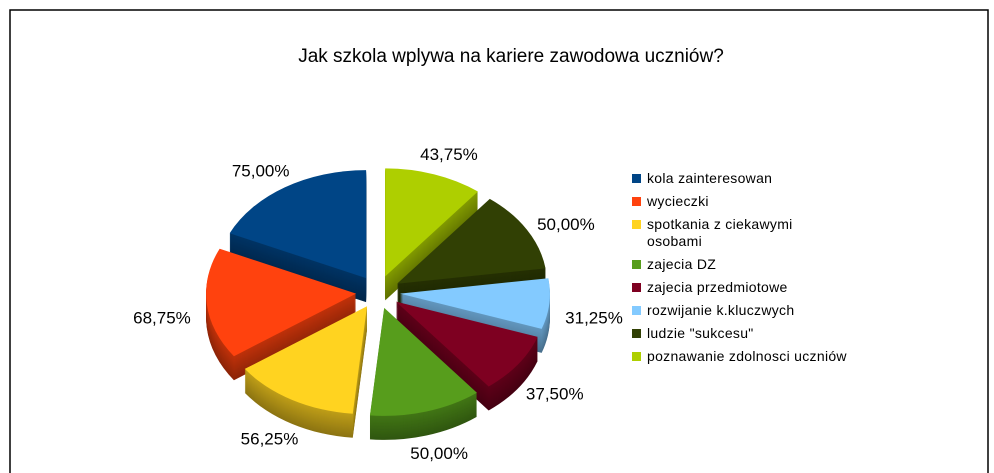 Image resolution: width=994 pixels, height=473 pixels. I want to click on legend-item: rozwijanie k.kluczwych, so click(752, 310).